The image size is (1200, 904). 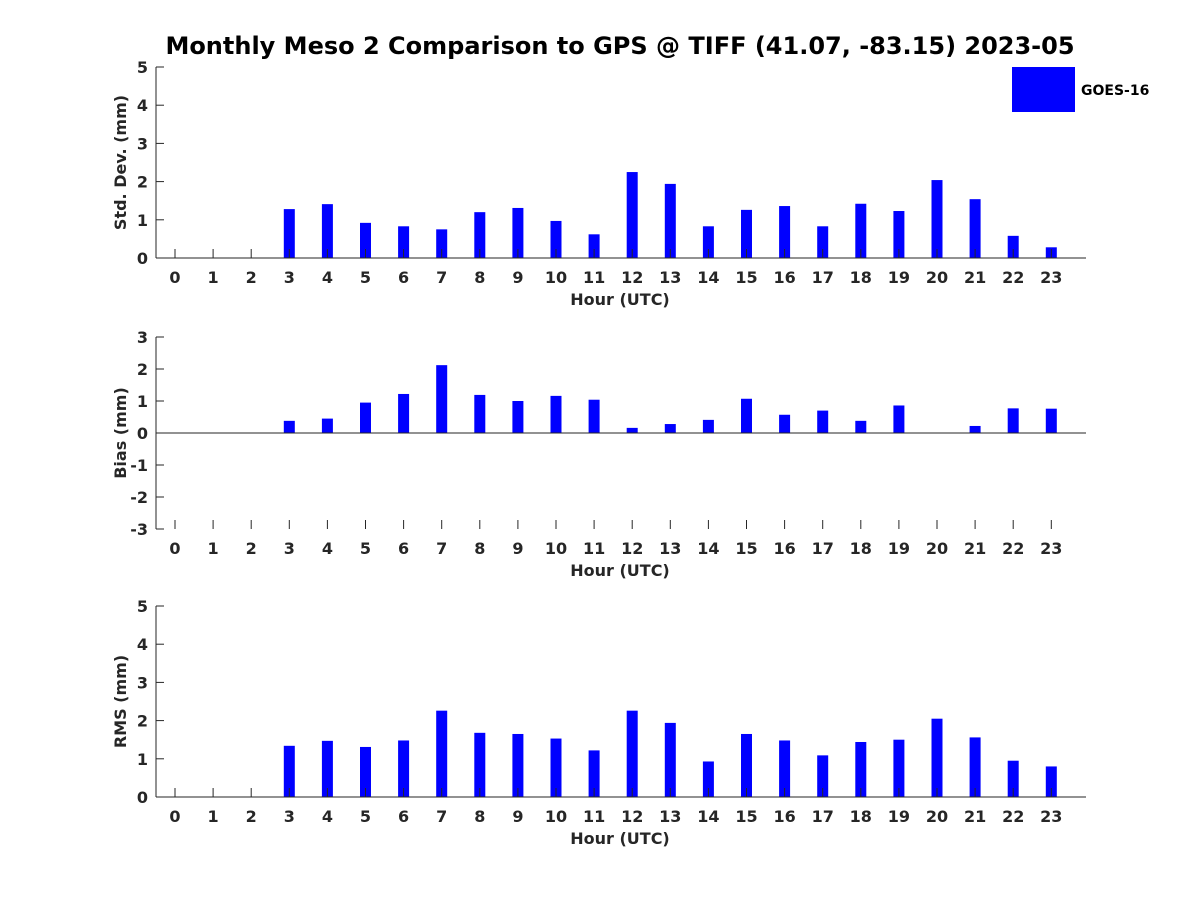 What do you see at coordinates (861, 548) in the screenshot?
I see `x-tick-label: 18` at bounding box center [861, 548].